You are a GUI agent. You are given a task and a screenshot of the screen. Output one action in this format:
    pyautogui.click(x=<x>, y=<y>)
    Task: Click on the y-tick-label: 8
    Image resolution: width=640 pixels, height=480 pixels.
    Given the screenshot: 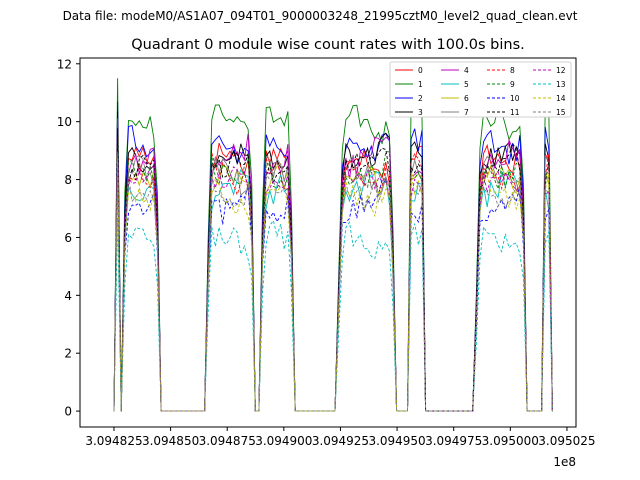 What is the action you would take?
    pyautogui.click(x=68, y=180)
    